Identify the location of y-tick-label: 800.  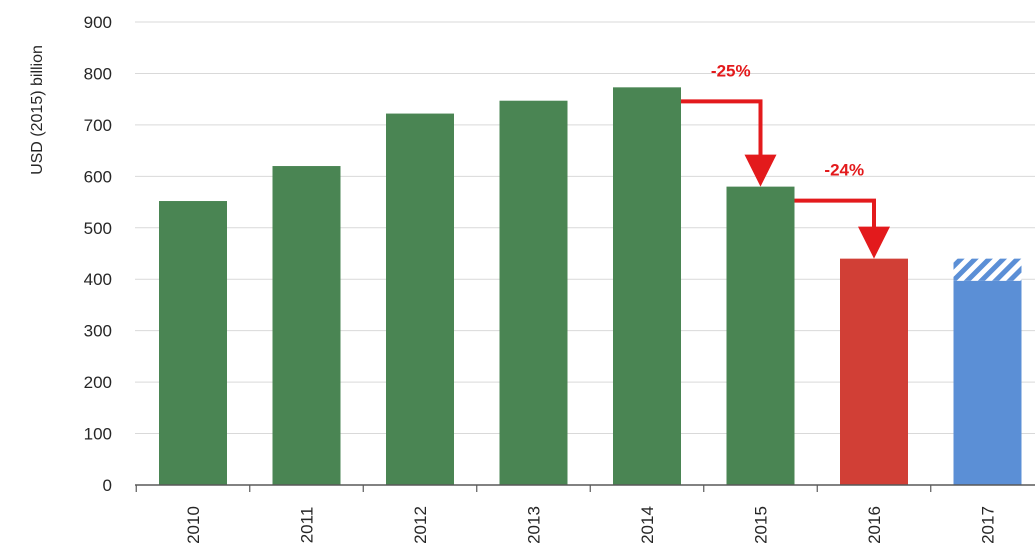
(98, 73).